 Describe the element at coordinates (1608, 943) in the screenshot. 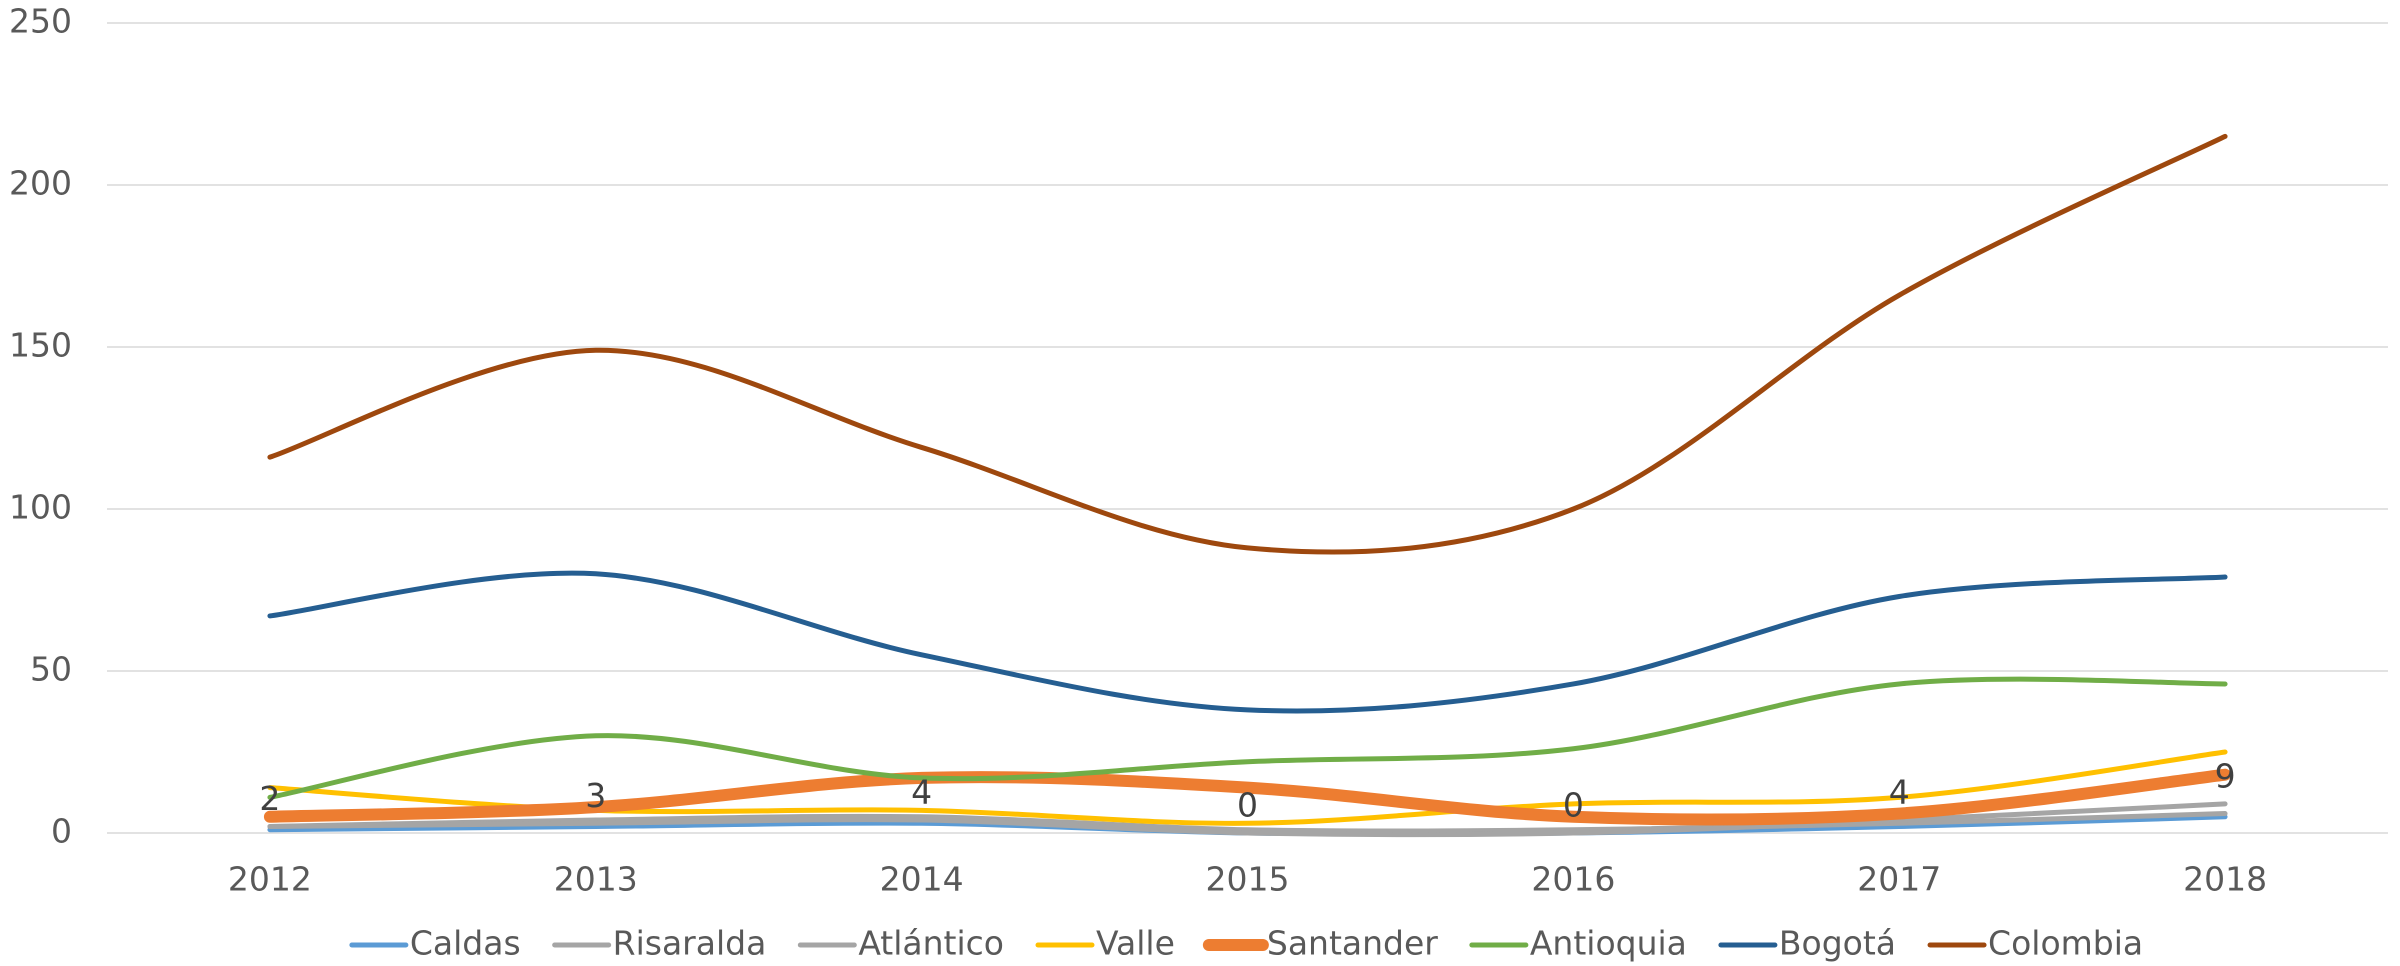

I see `legend-label: Antioquia` at that location.